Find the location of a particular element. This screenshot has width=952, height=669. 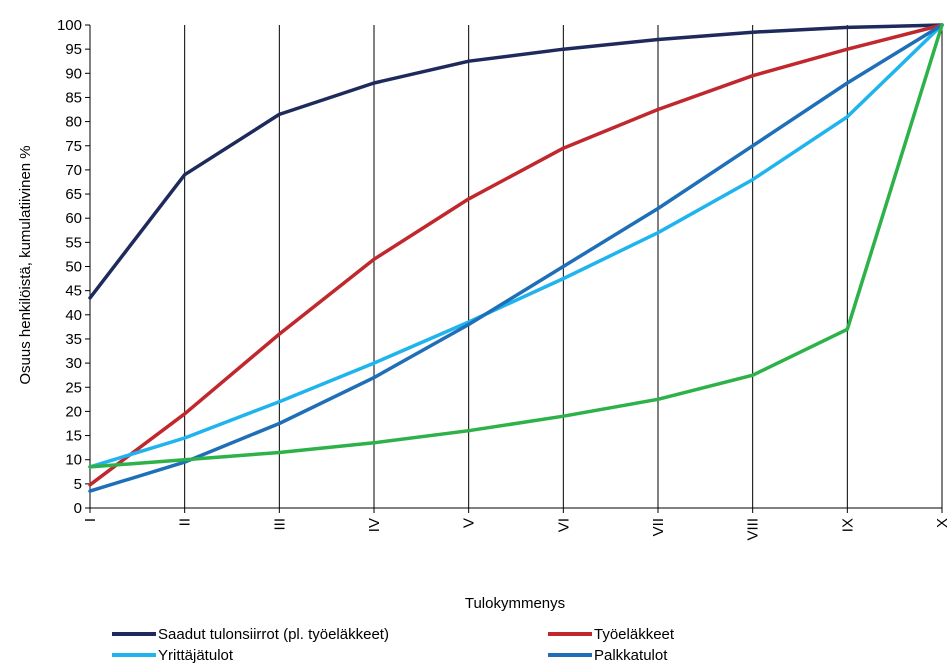

x-tick-label-7: VII is located at coordinates (658, 527).